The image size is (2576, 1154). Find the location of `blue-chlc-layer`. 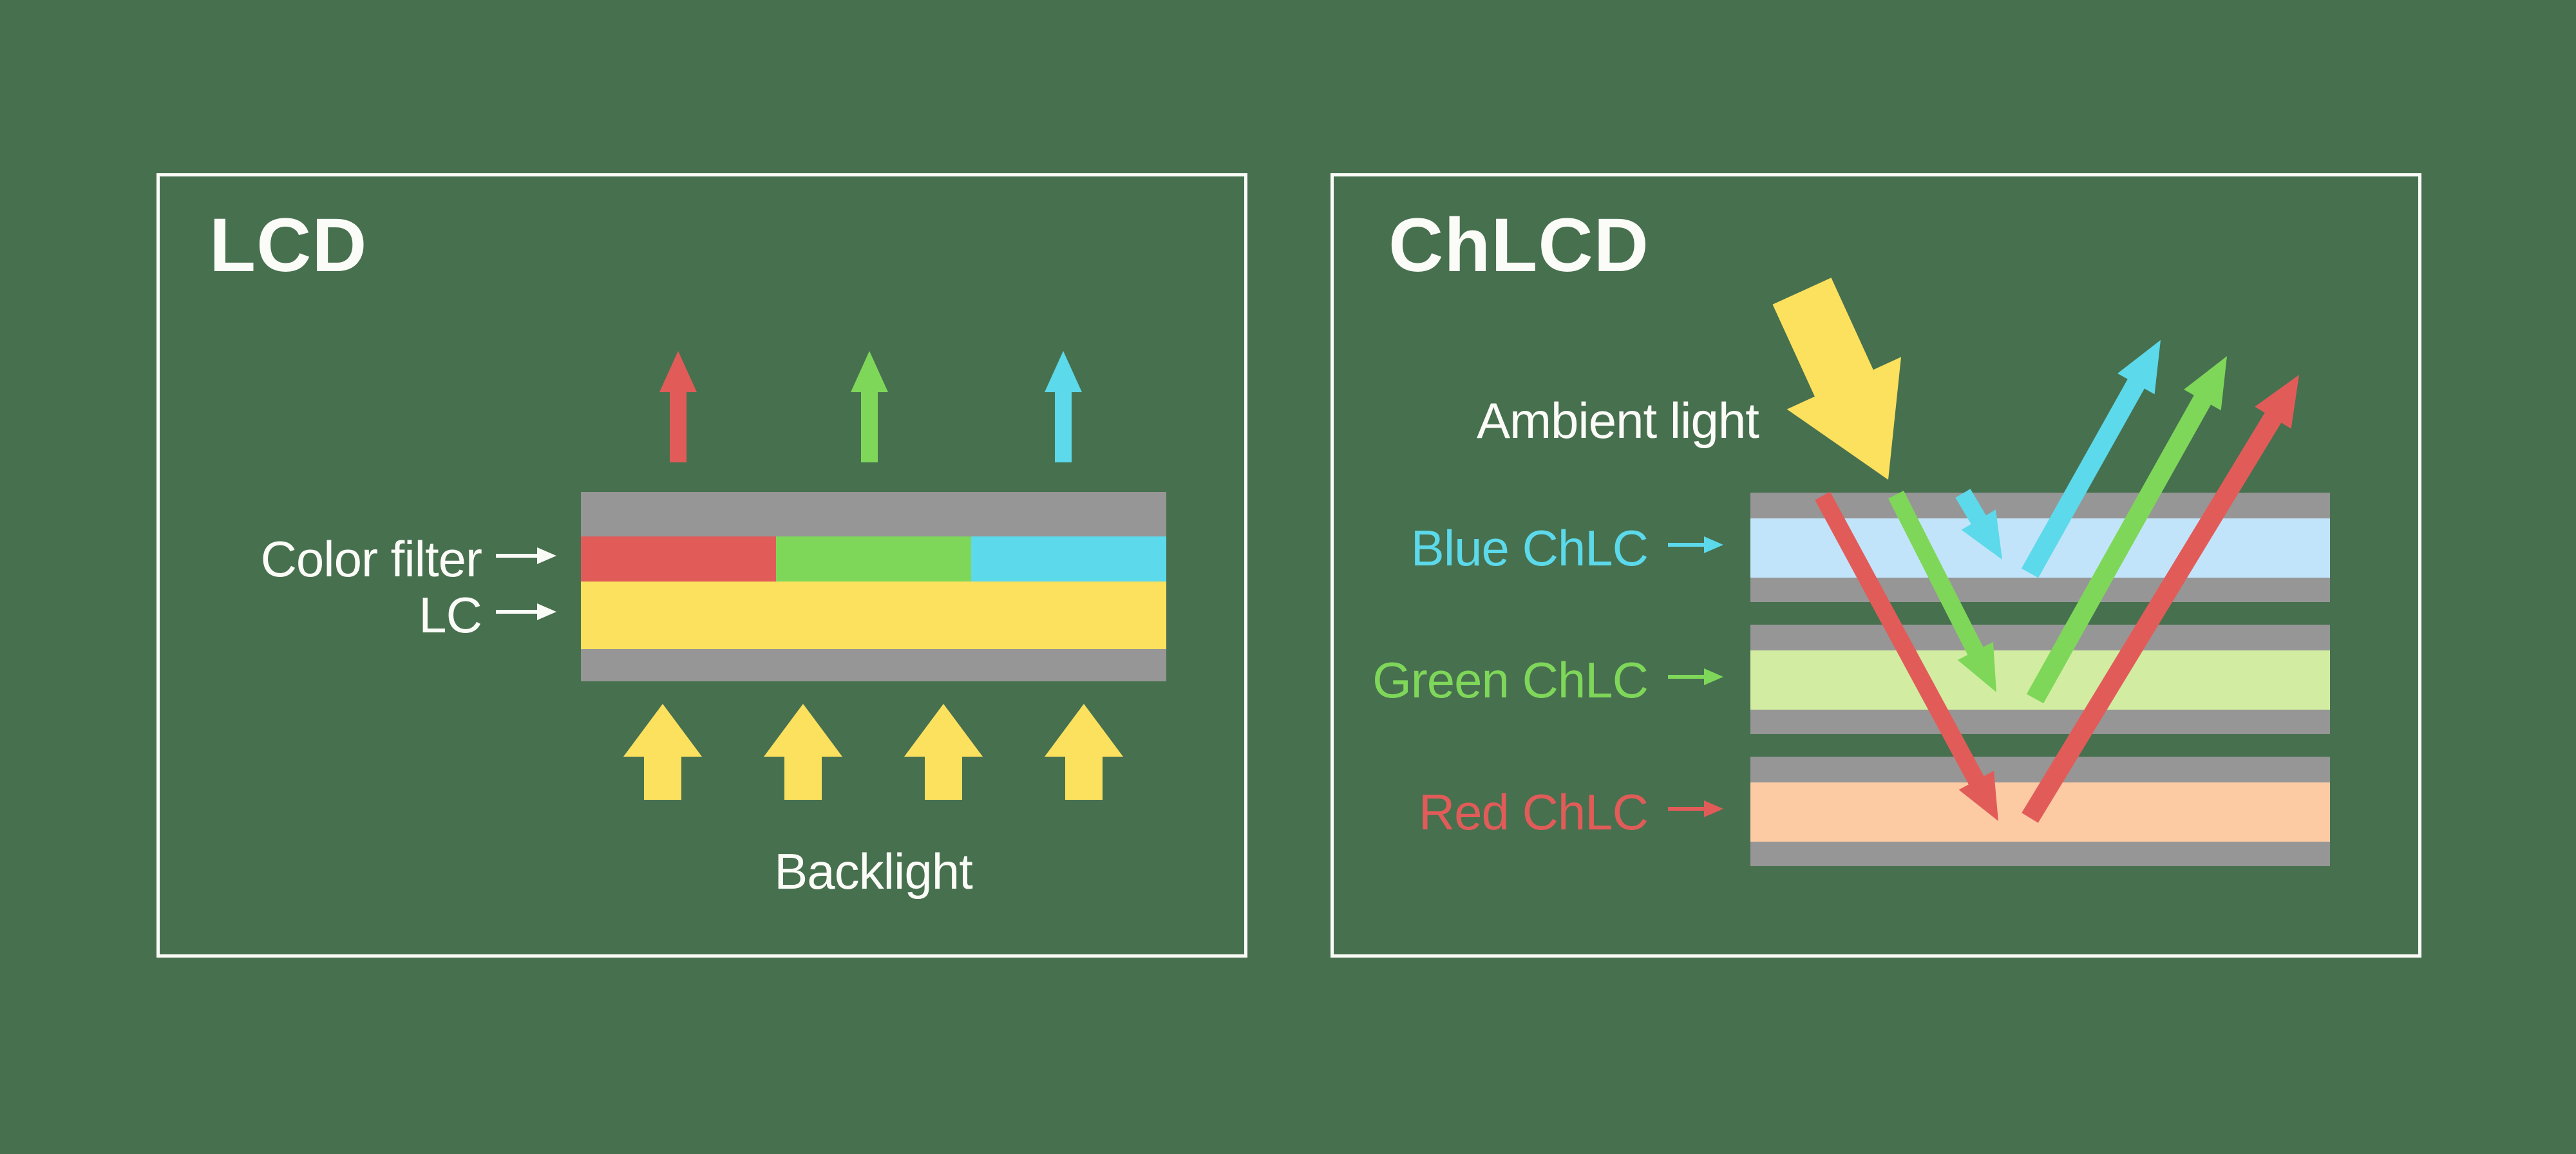

blue-chlc-layer is located at coordinates (2040, 548).